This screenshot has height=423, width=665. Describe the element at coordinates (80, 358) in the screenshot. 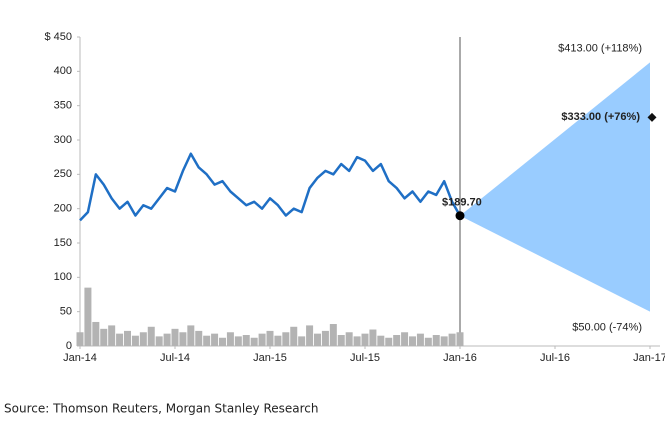

I see `x-tick-label: Jan-14` at that location.